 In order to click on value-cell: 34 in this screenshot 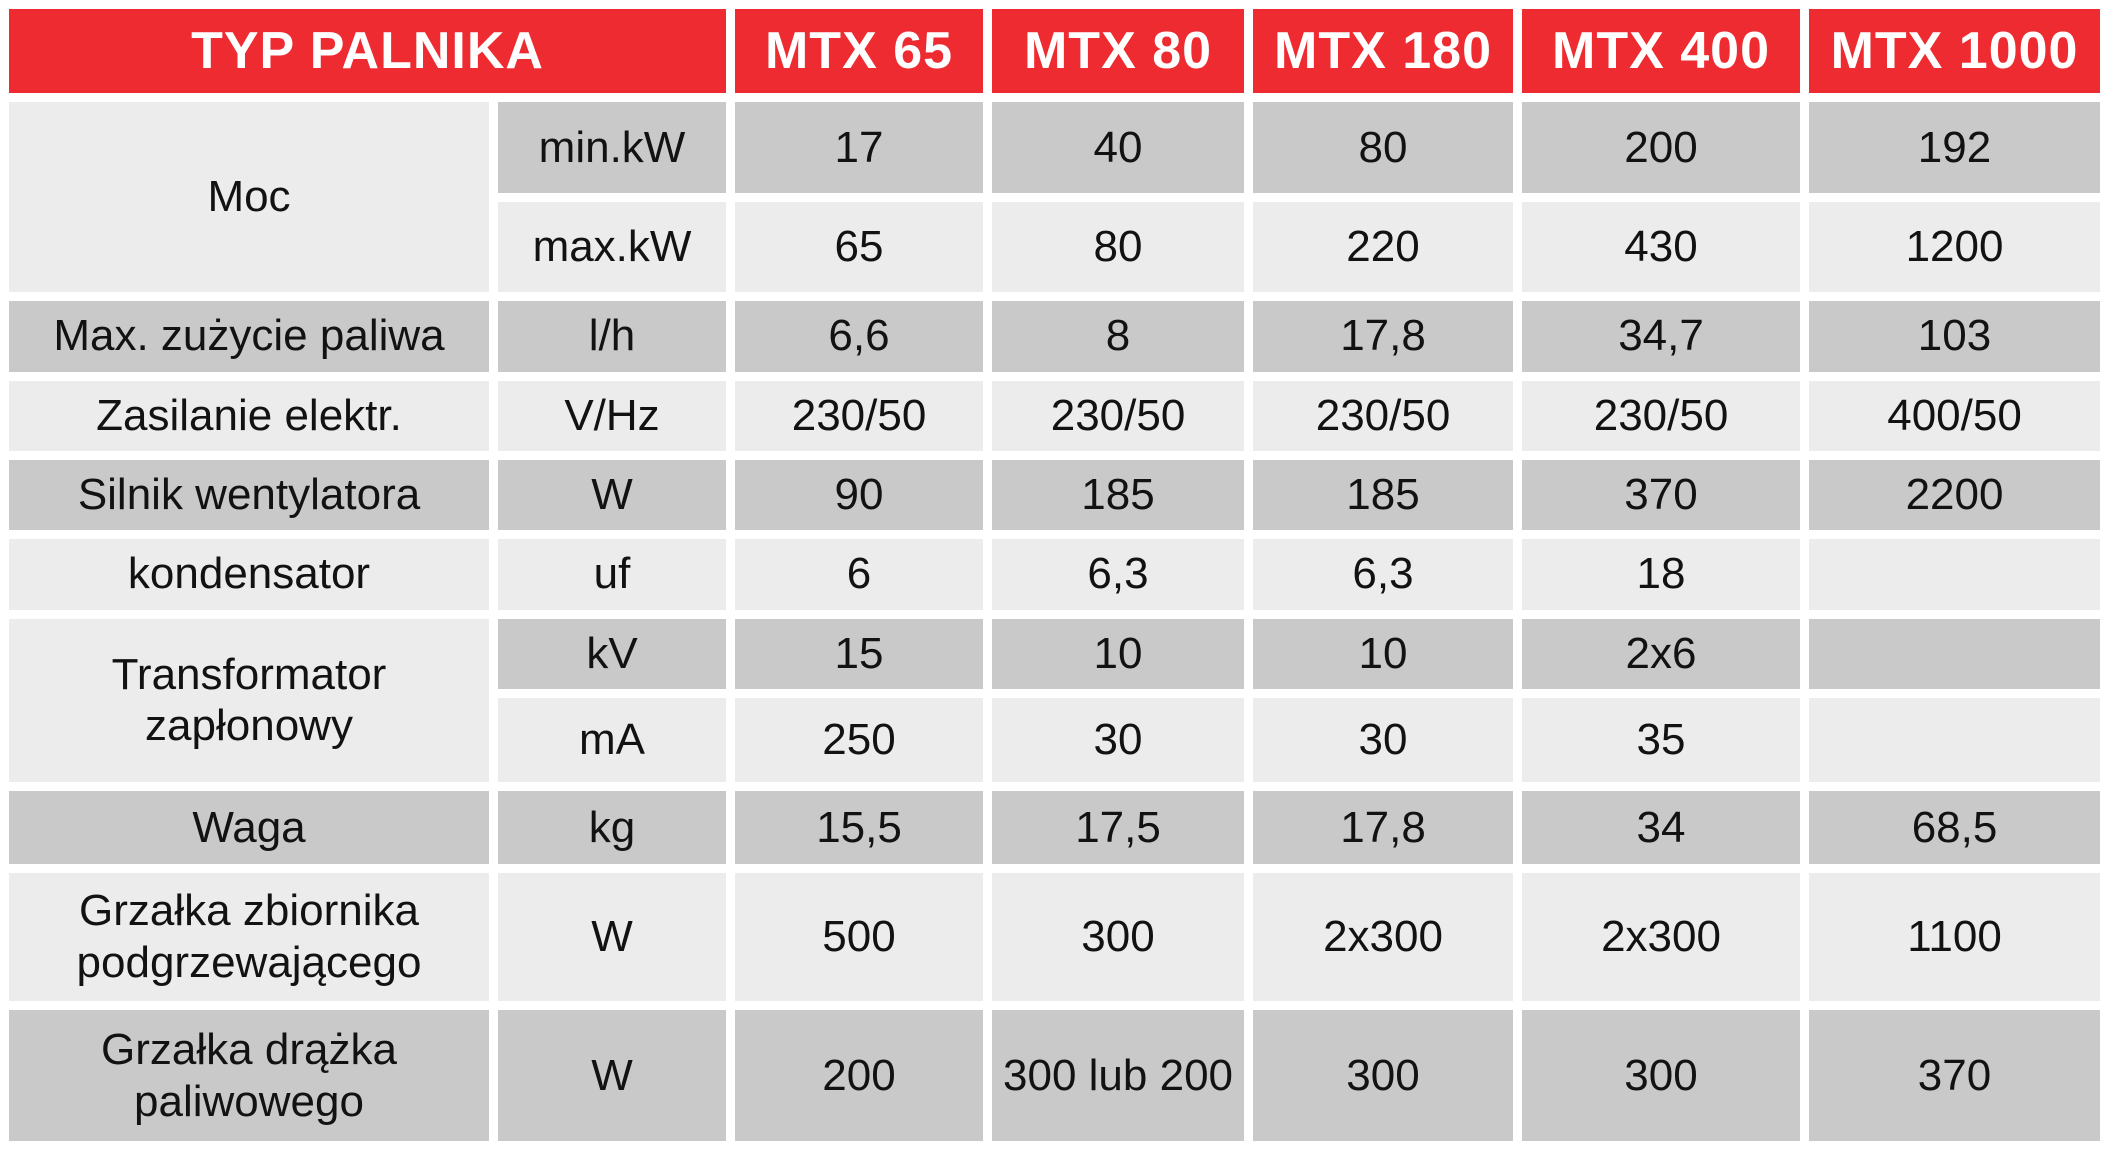, I will do `click(1661, 827)`.